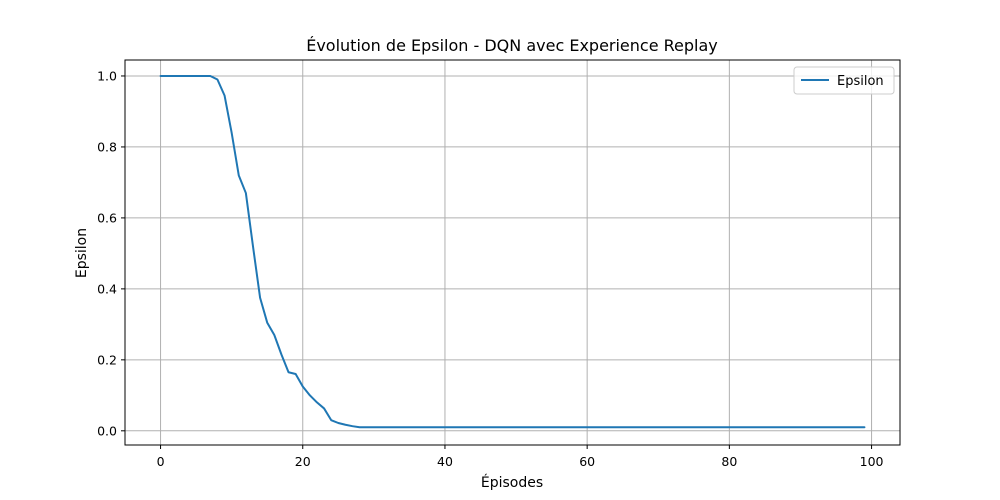 The image size is (1000, 500). What do you see at coordinates (107, 146) in the screenshot?
I see `y-tick-label: 0.8` at bounding box center [107, 146].